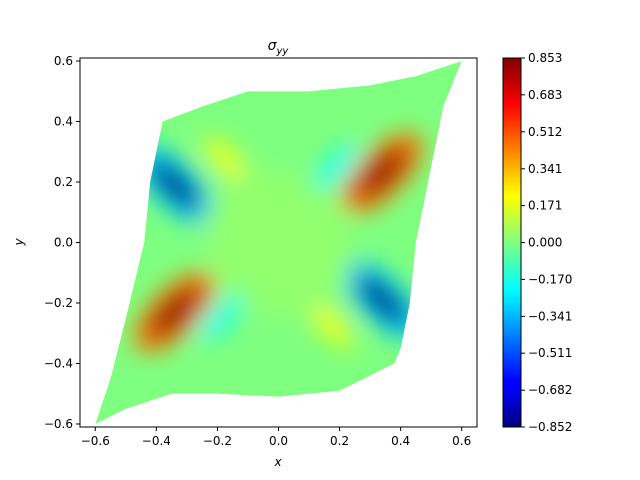 This screenshot has height=480, width=640. Describe the element at coordinates (217, 441) in the screenshot. I see `x-tick-label: −0.2` at that location.